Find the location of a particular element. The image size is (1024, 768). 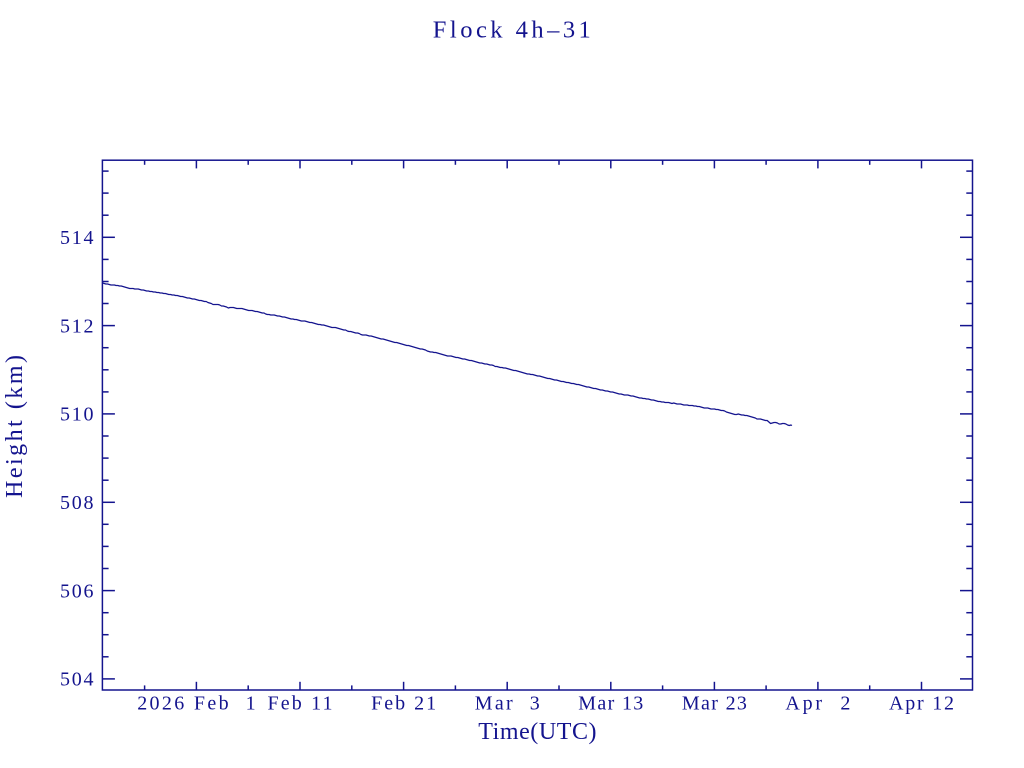

svg-text: Apr 2 is located at coordinates (817, 704).